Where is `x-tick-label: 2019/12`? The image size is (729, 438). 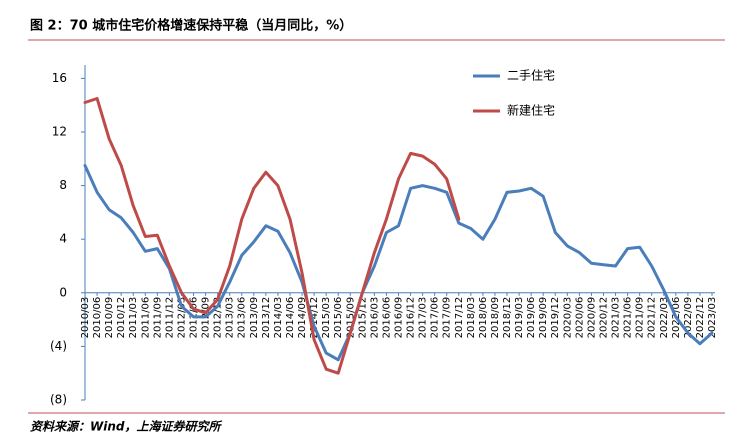 x-tick-label: 2019/12 is located at coordinates (555, 318).